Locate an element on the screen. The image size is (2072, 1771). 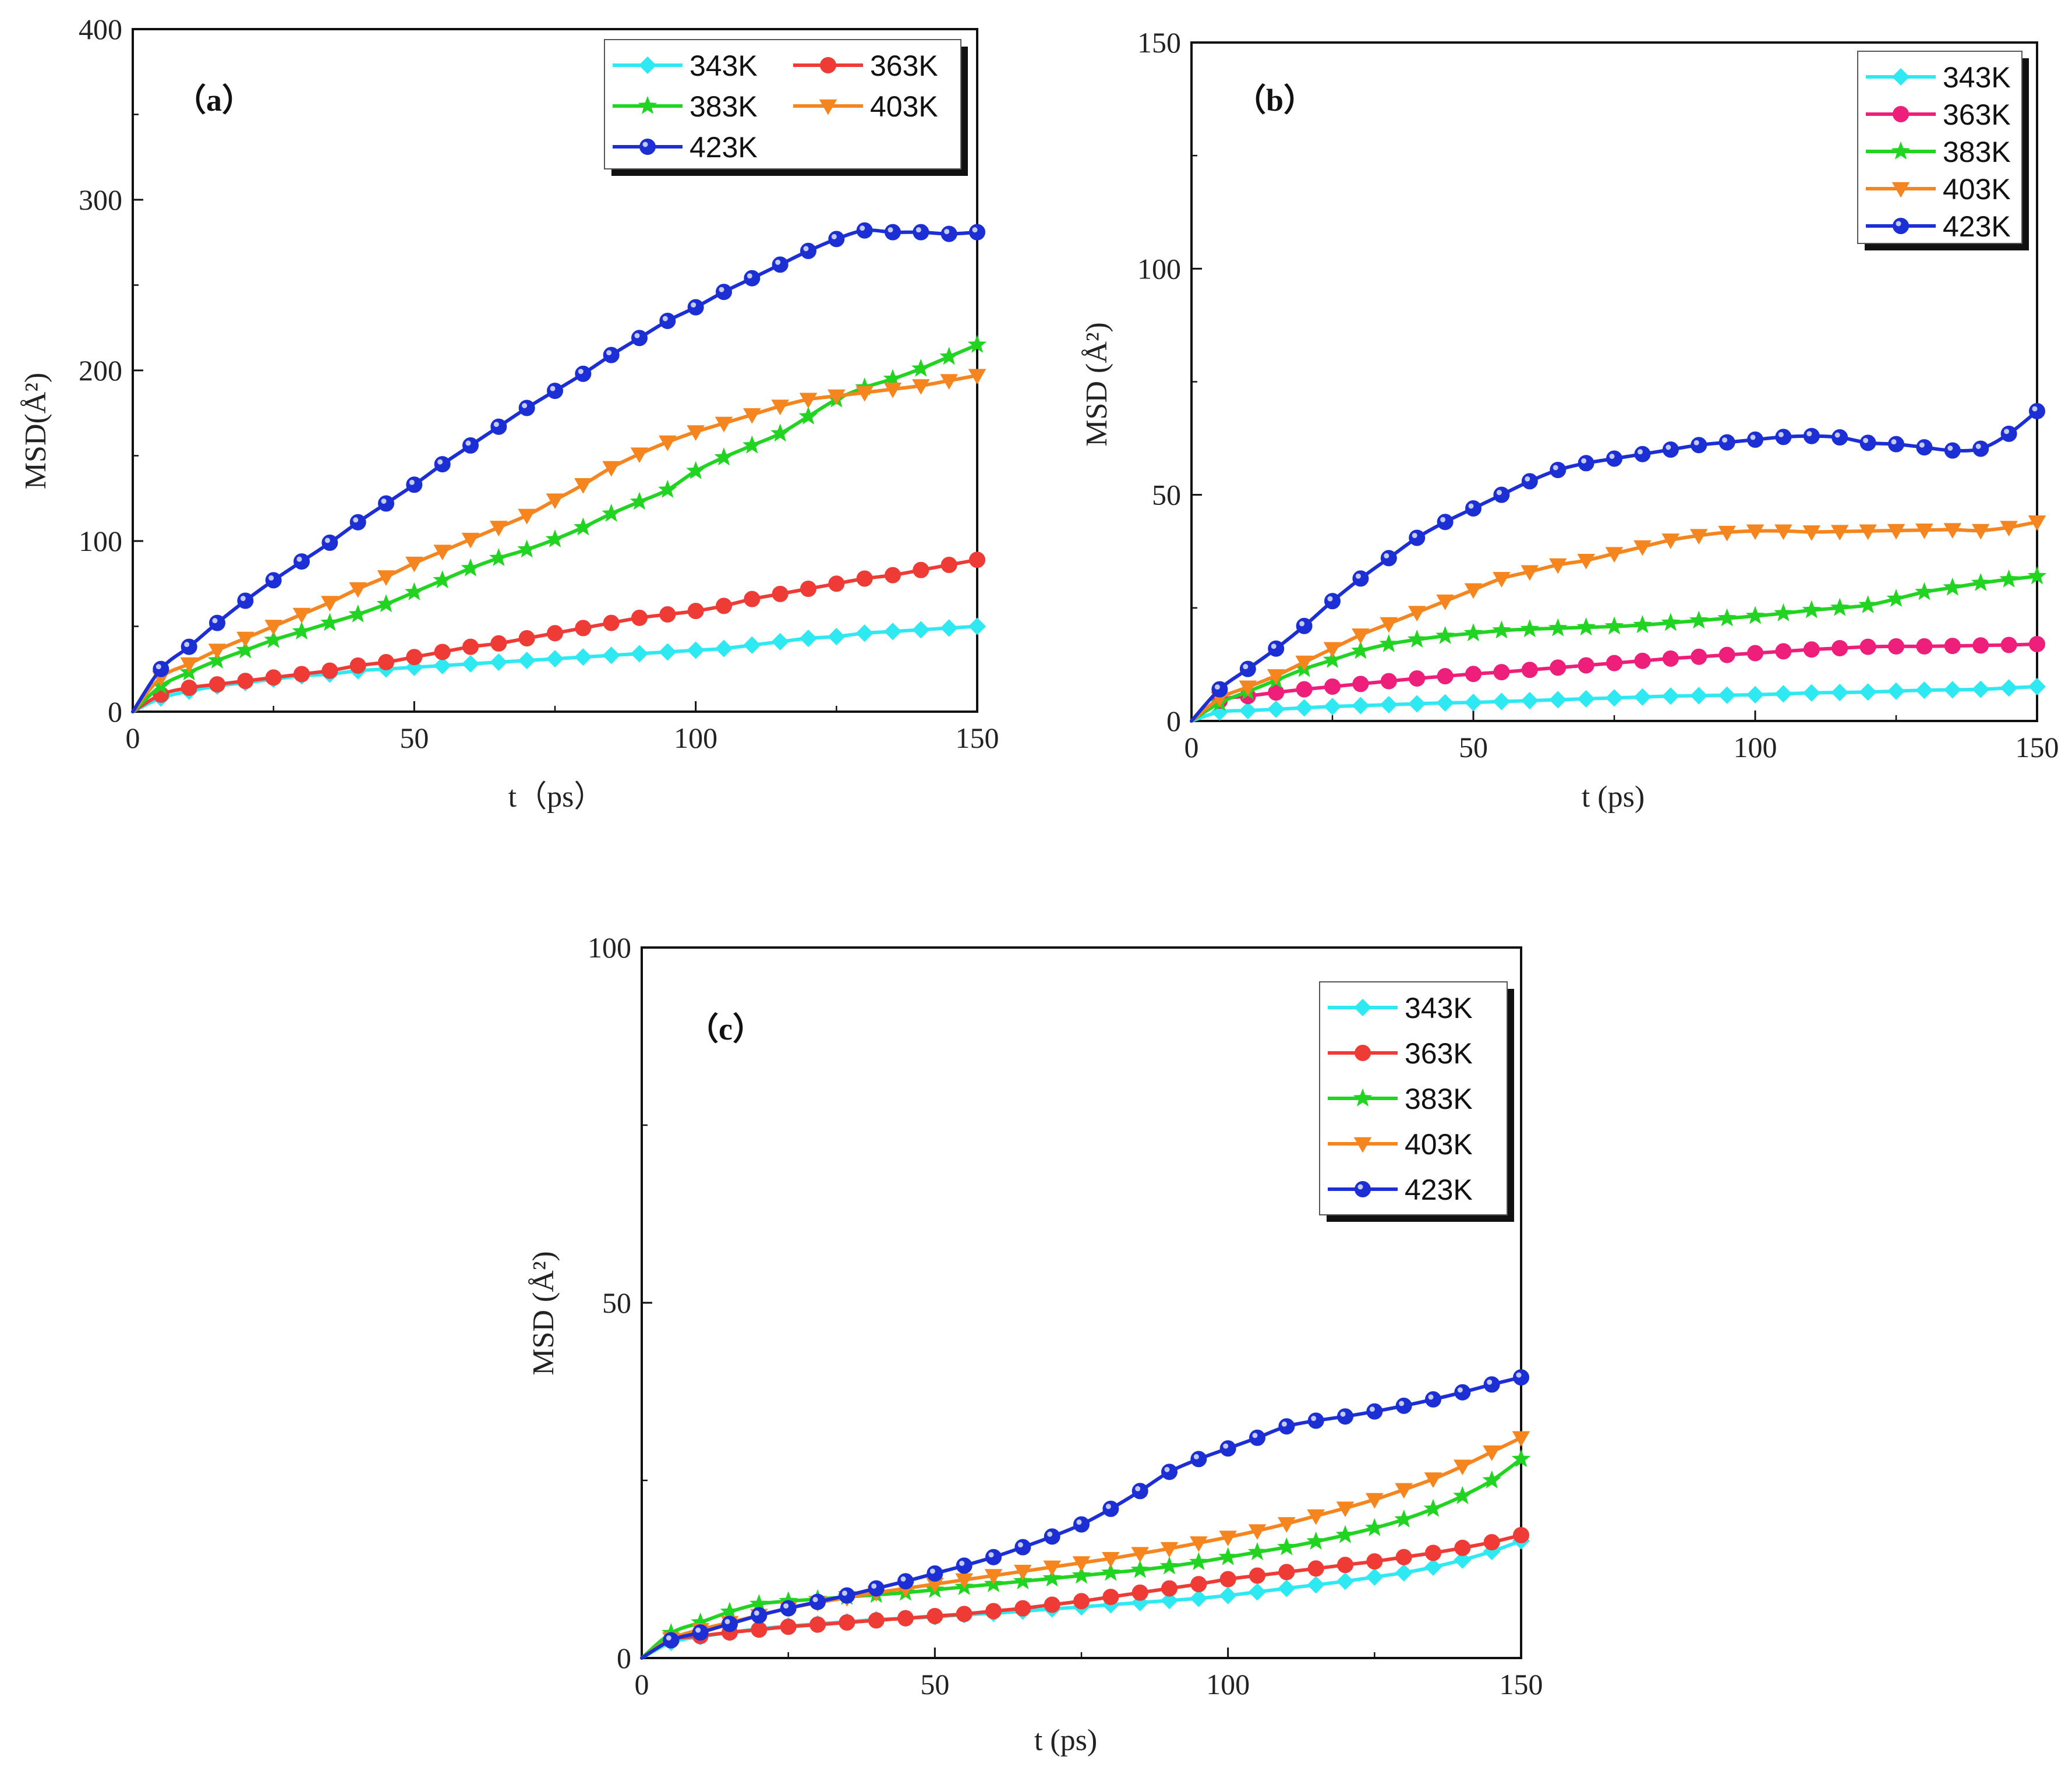
chart-c-legend-label: 343K is located at coordinates (1439, 1008).